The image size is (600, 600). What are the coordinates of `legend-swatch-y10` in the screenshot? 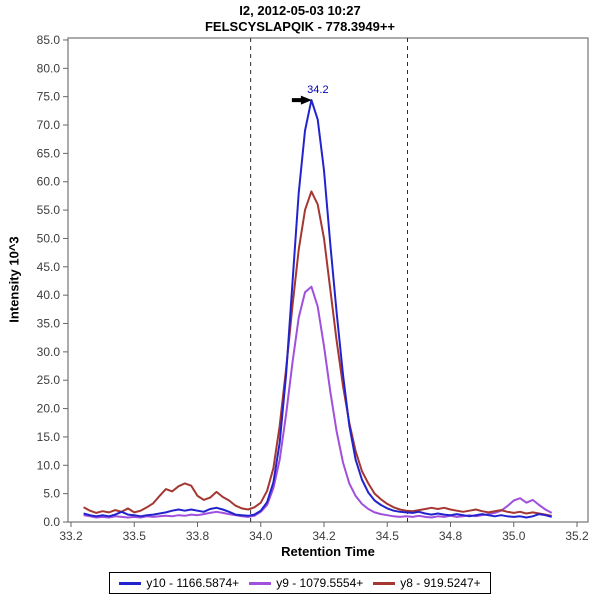 It's located at (130, 583).